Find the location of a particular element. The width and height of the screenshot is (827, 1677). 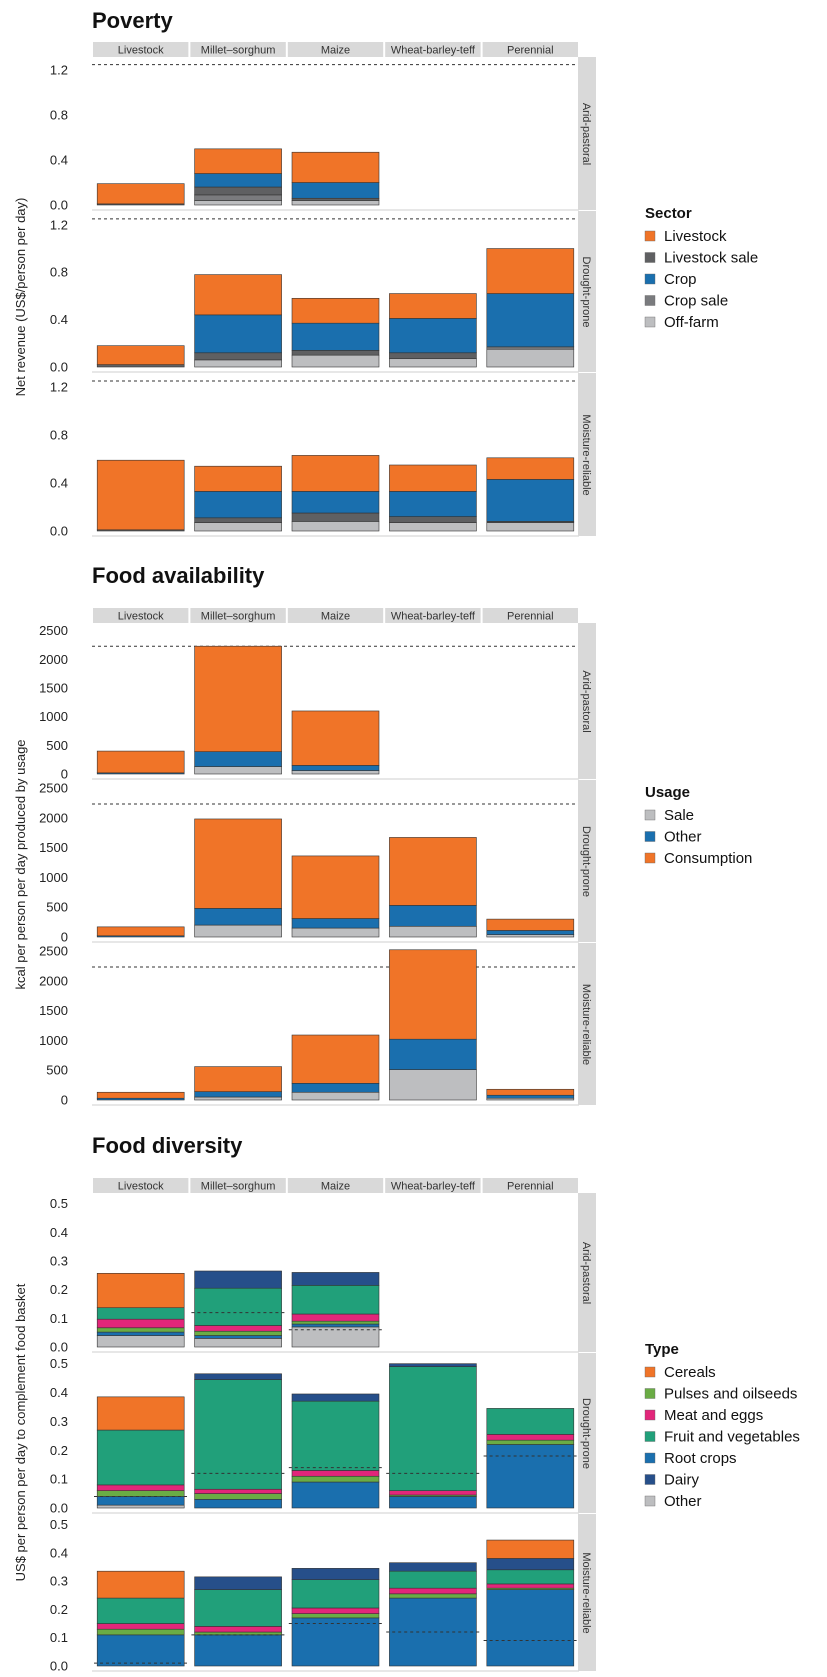

legend-title: Type is located at coordinates (662, 1349).